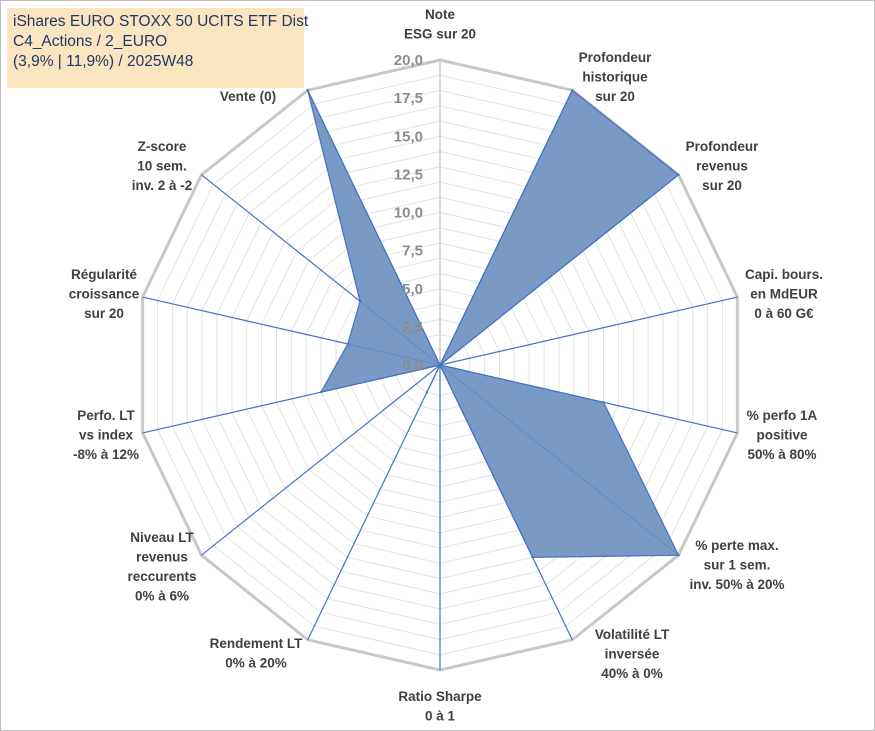 The height and width of the screenshot is (731, 875). I want to click on axis-label-line: reccurents, so click(161, 576).